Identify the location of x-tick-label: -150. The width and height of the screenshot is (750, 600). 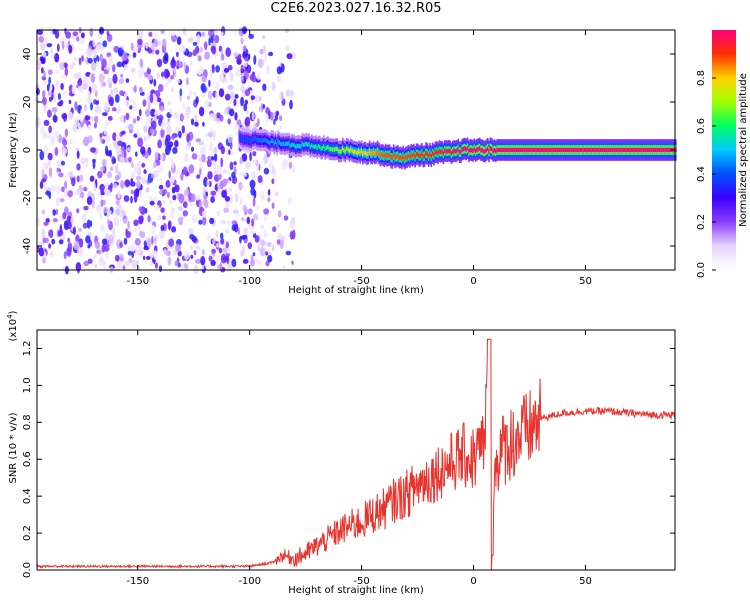
(137, 581).